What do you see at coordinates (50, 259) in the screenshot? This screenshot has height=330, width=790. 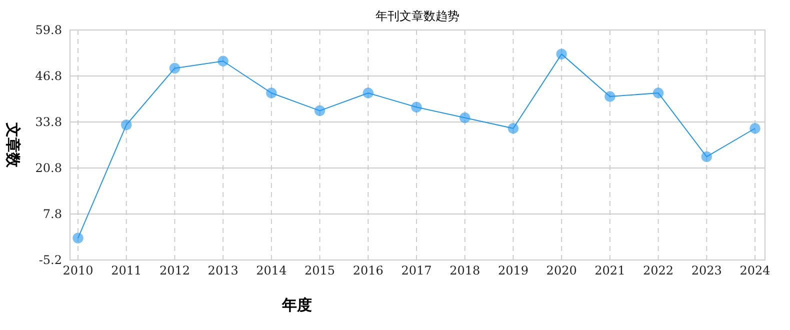 I see `y-tick-label: -5.2` at bounding box center [50, 259].